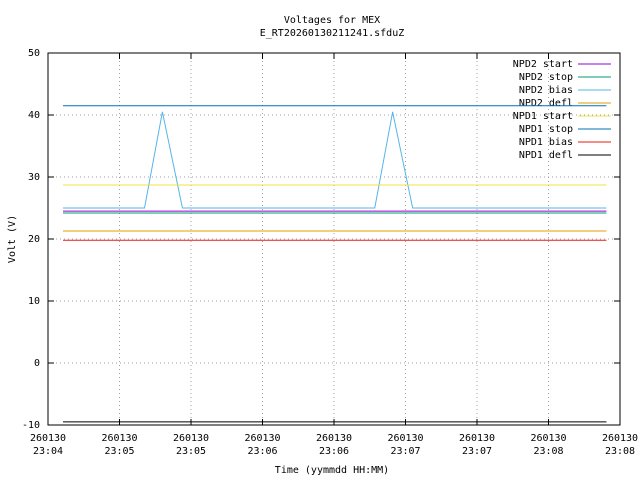 The image size is (640, 480). Describe the element at coordinates (34, 115) in the screenshot. I see `y-tick-label: 40` at that location.